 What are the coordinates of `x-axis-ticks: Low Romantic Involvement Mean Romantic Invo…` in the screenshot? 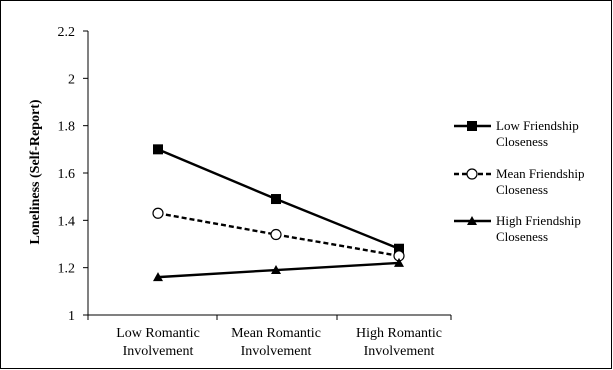 It's located at (279, 342).